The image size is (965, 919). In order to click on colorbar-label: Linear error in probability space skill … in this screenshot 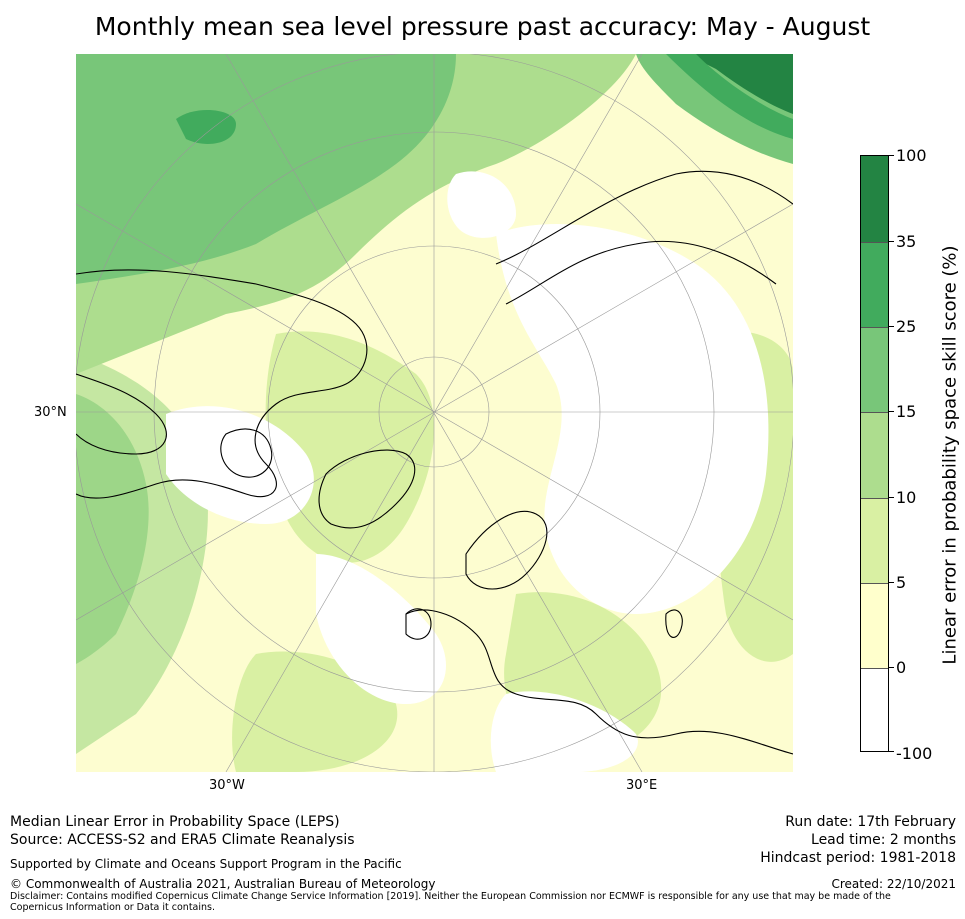, I will do `click(950, 455)`.